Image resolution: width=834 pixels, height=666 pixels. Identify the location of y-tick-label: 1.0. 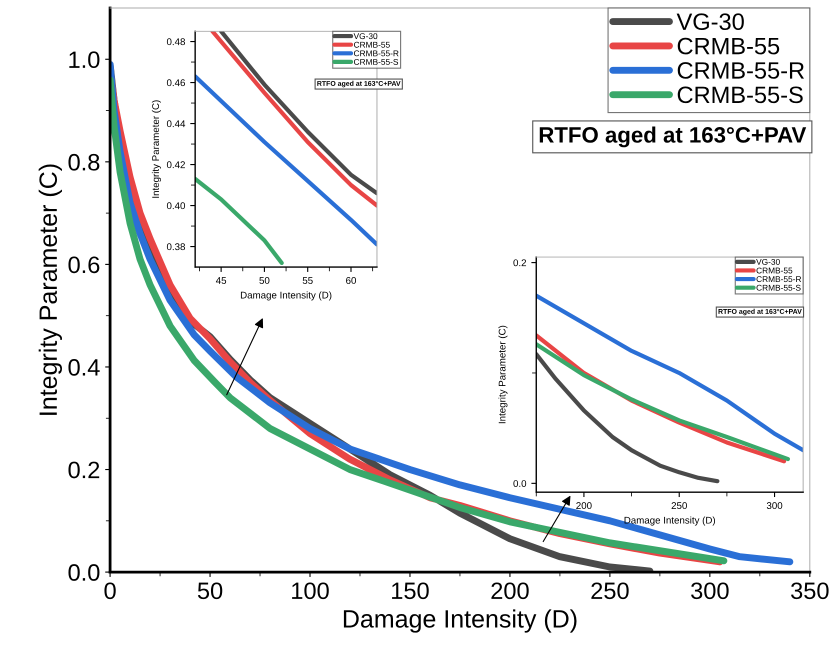
(84, 59).